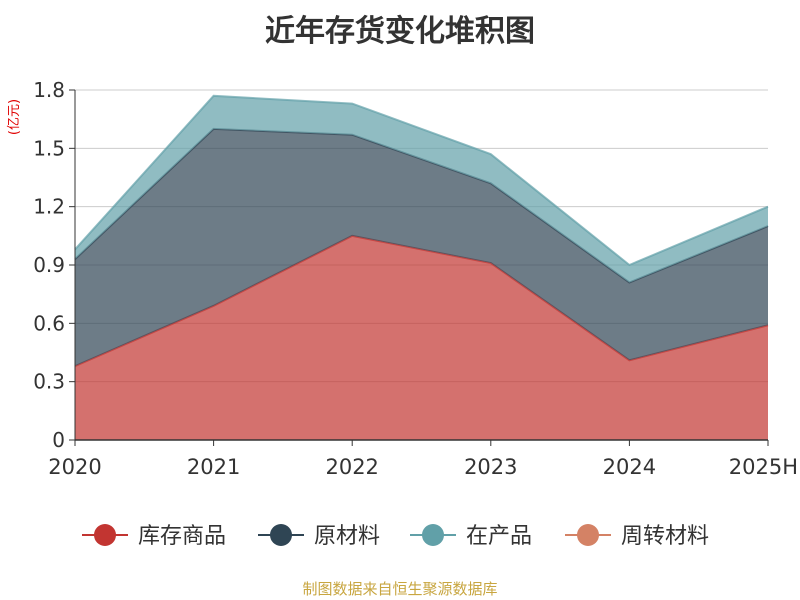 The width and height of the screenshot is (800, 600). What do you see at coordinates (49, 265) in the screenshot?
I see `y-tick-label: 0.9` at bounding box center [49, 265].